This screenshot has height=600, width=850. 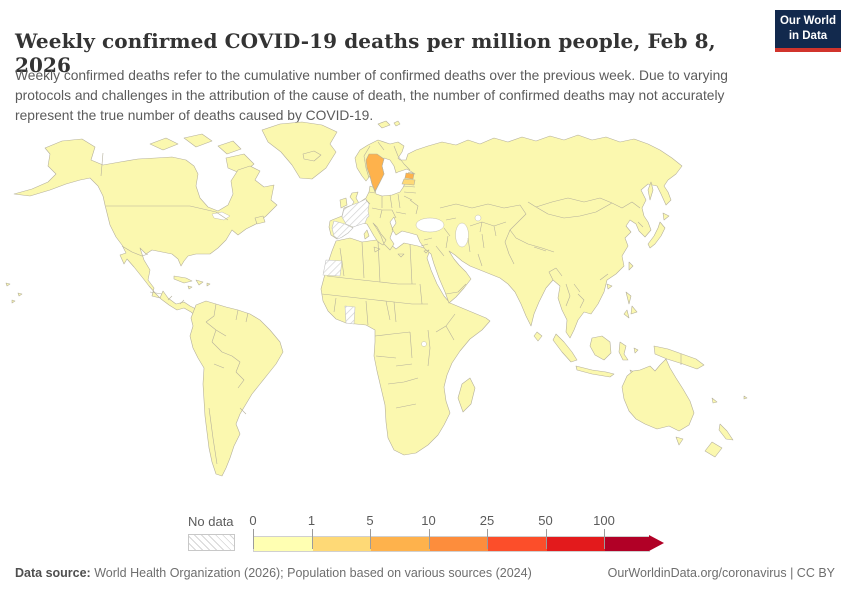 I want to click on island-sicily, so click(x=377, y=249).